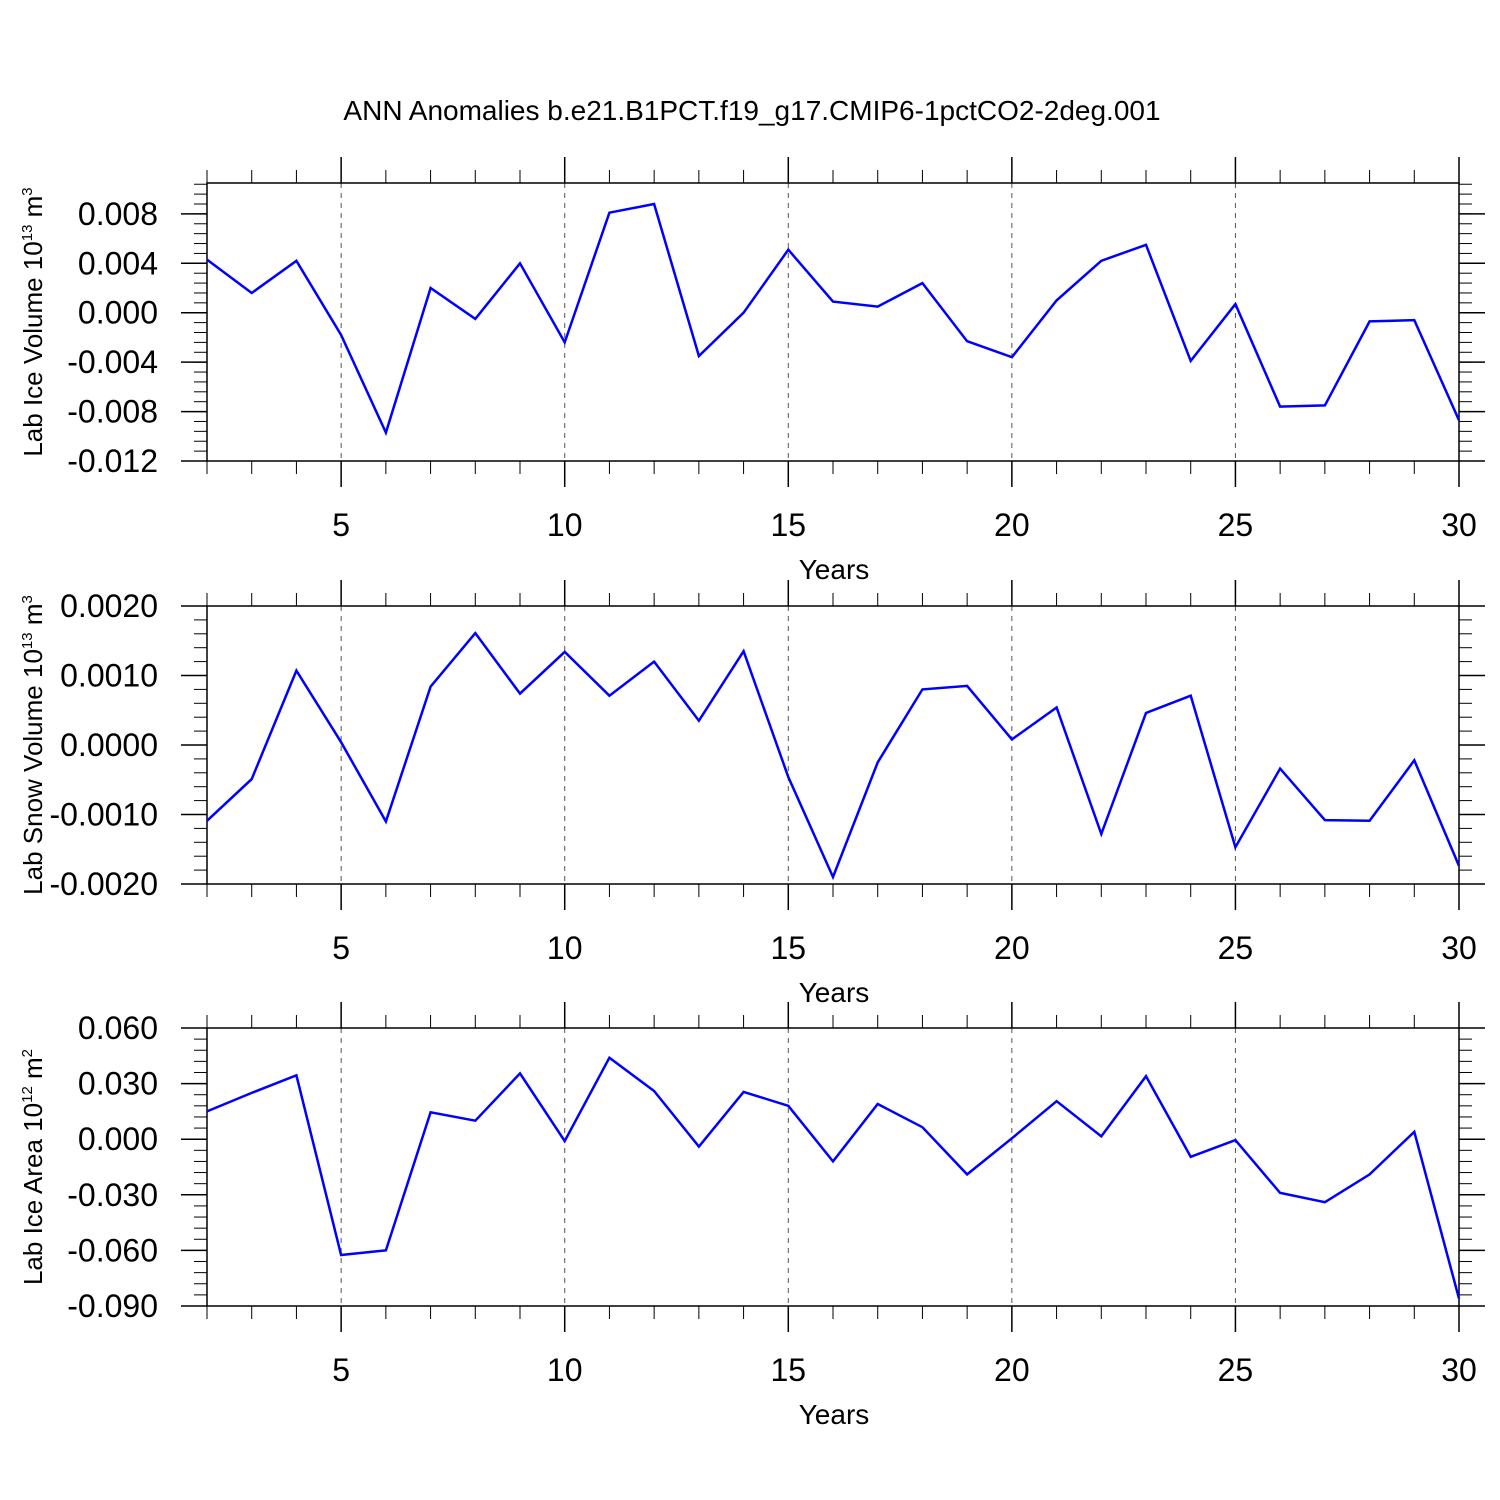 Image resolution: width=1500 pixels, height=1500 pixels. What do you see at coordinates (109, 745) in the screenshot?
I see `y-tick-label: 0.0000` at bounding box center [109, 745].